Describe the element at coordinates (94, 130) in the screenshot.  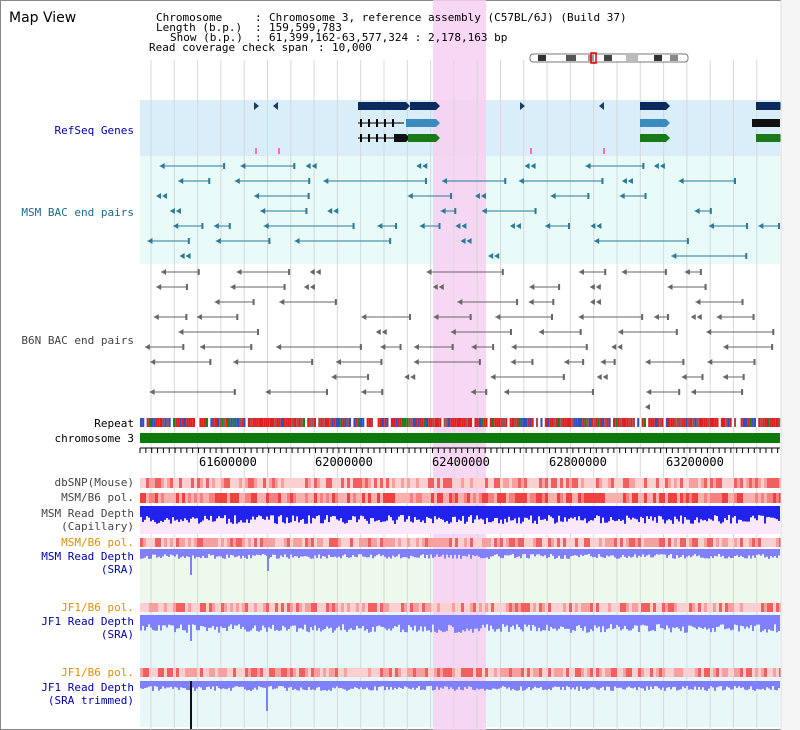
I see `track-label-refseq-genes: RefSeq Genes` at that location.